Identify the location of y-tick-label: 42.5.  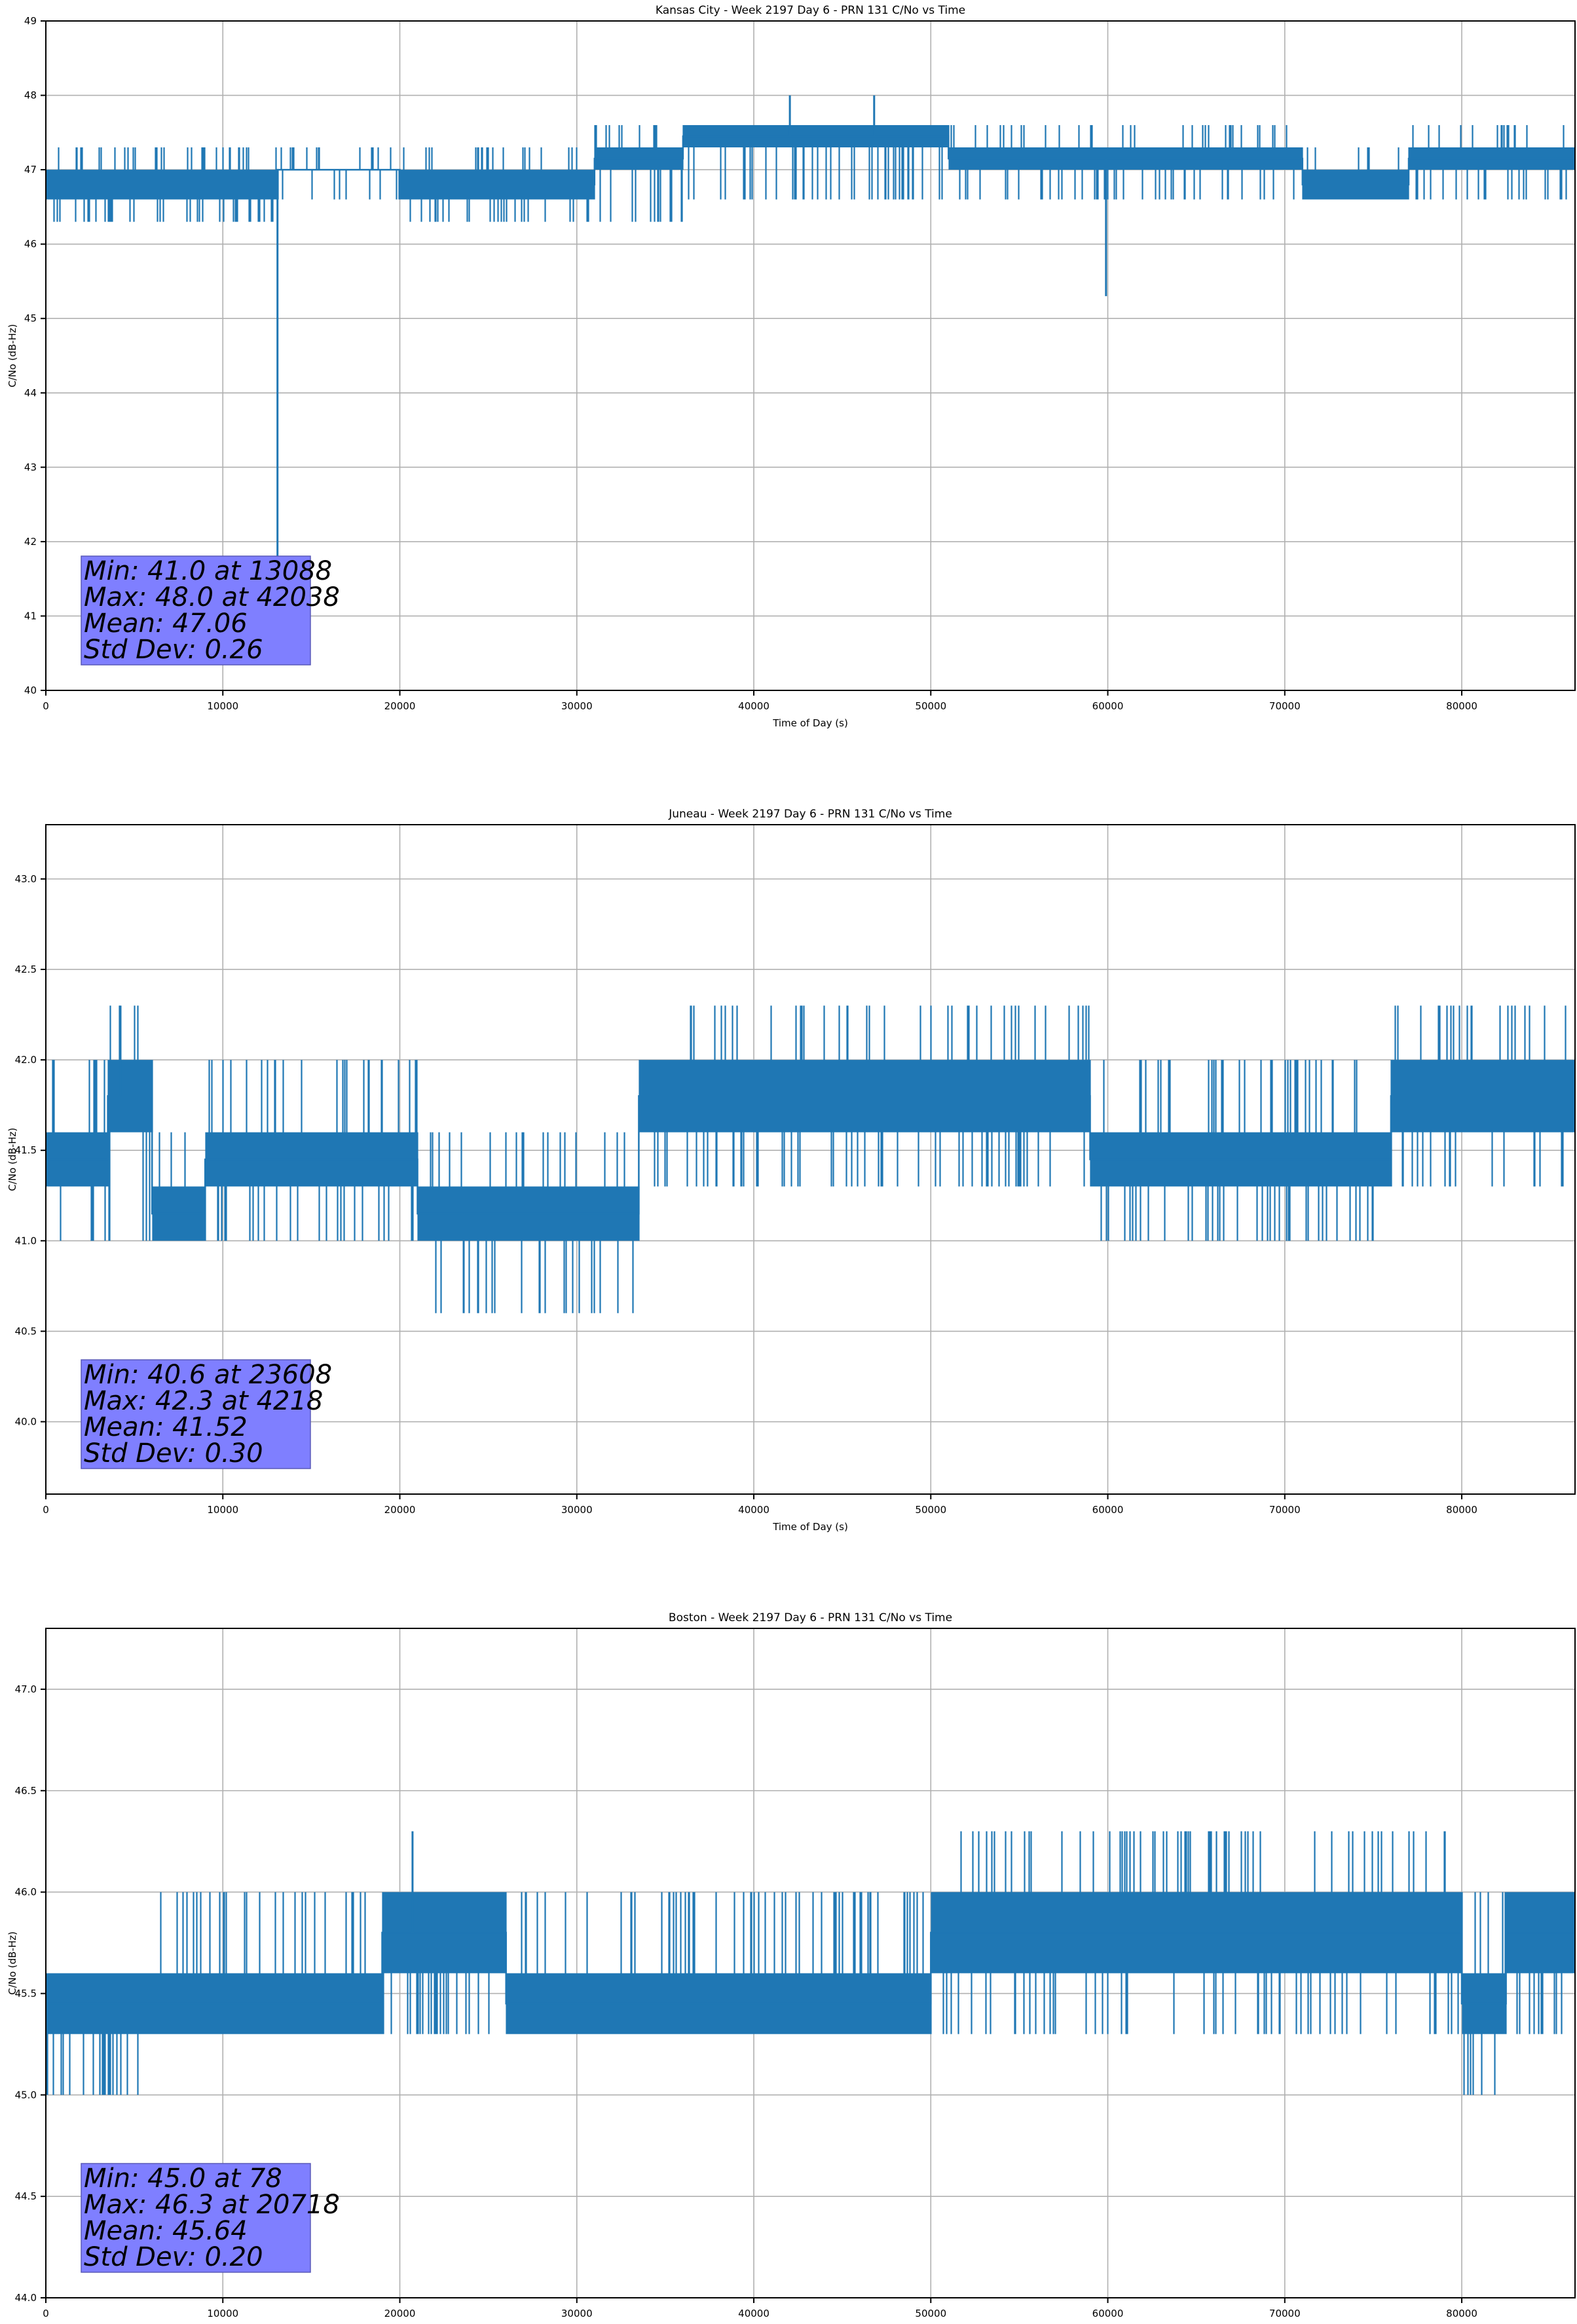
(26, 969).